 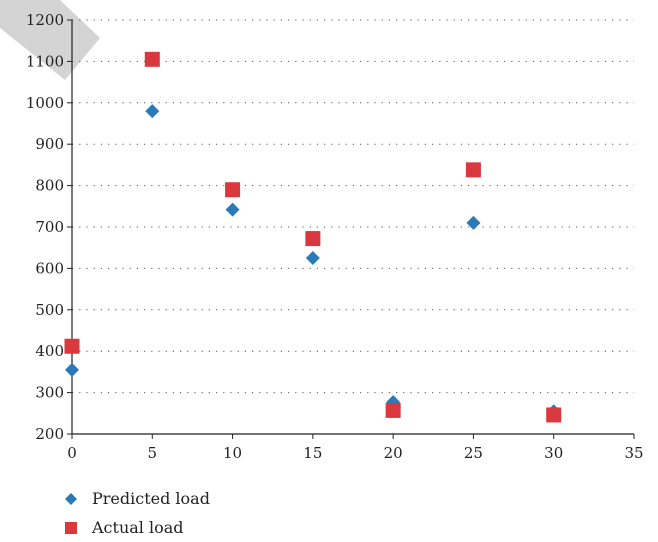 What do you see at coordinates (49, 186) in the screenshot?
I see `y-tick-label: 800` at bounding box center [49, 186].